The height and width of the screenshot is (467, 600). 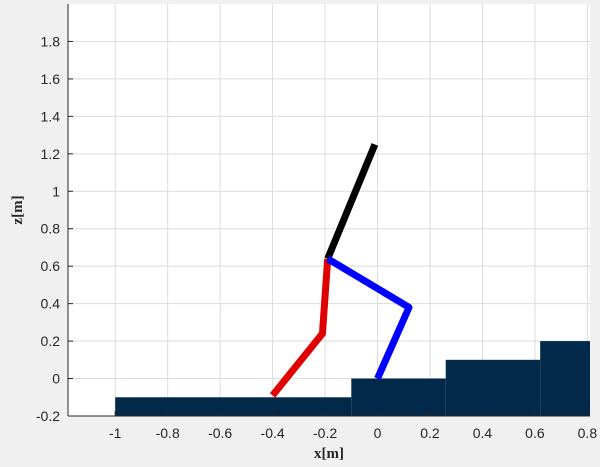 What do you see at coordinates (51, 341) in the screenshot?
I see `y-tick-label: 0.2` at bounding box center [51, 341].